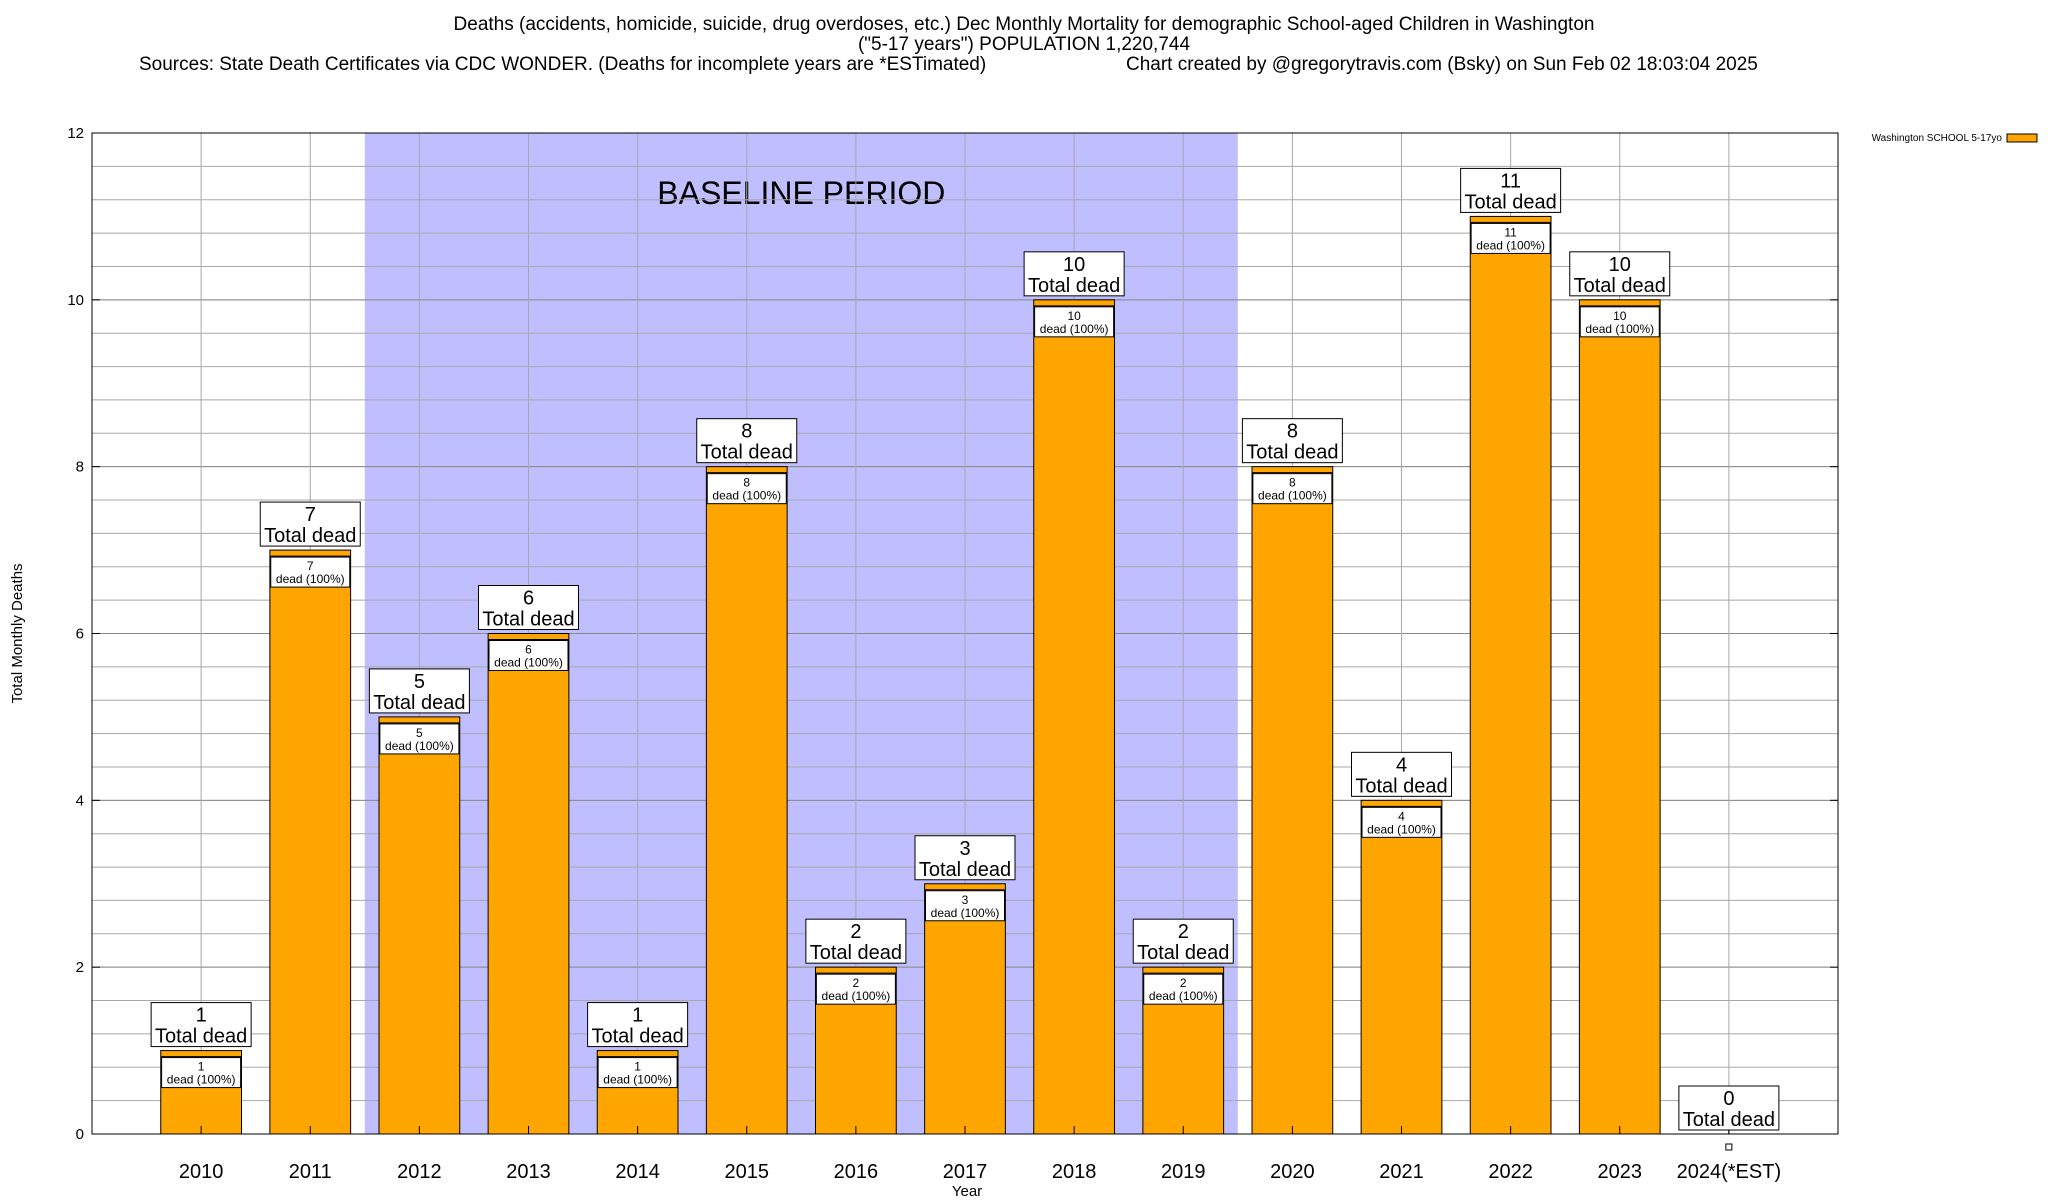 Image resolution: width=2048 pixels, height=1200 pixels. Describe the element at coordinates (80, 467) in the screenshot. I see `y-tick-label: 8` at that location.